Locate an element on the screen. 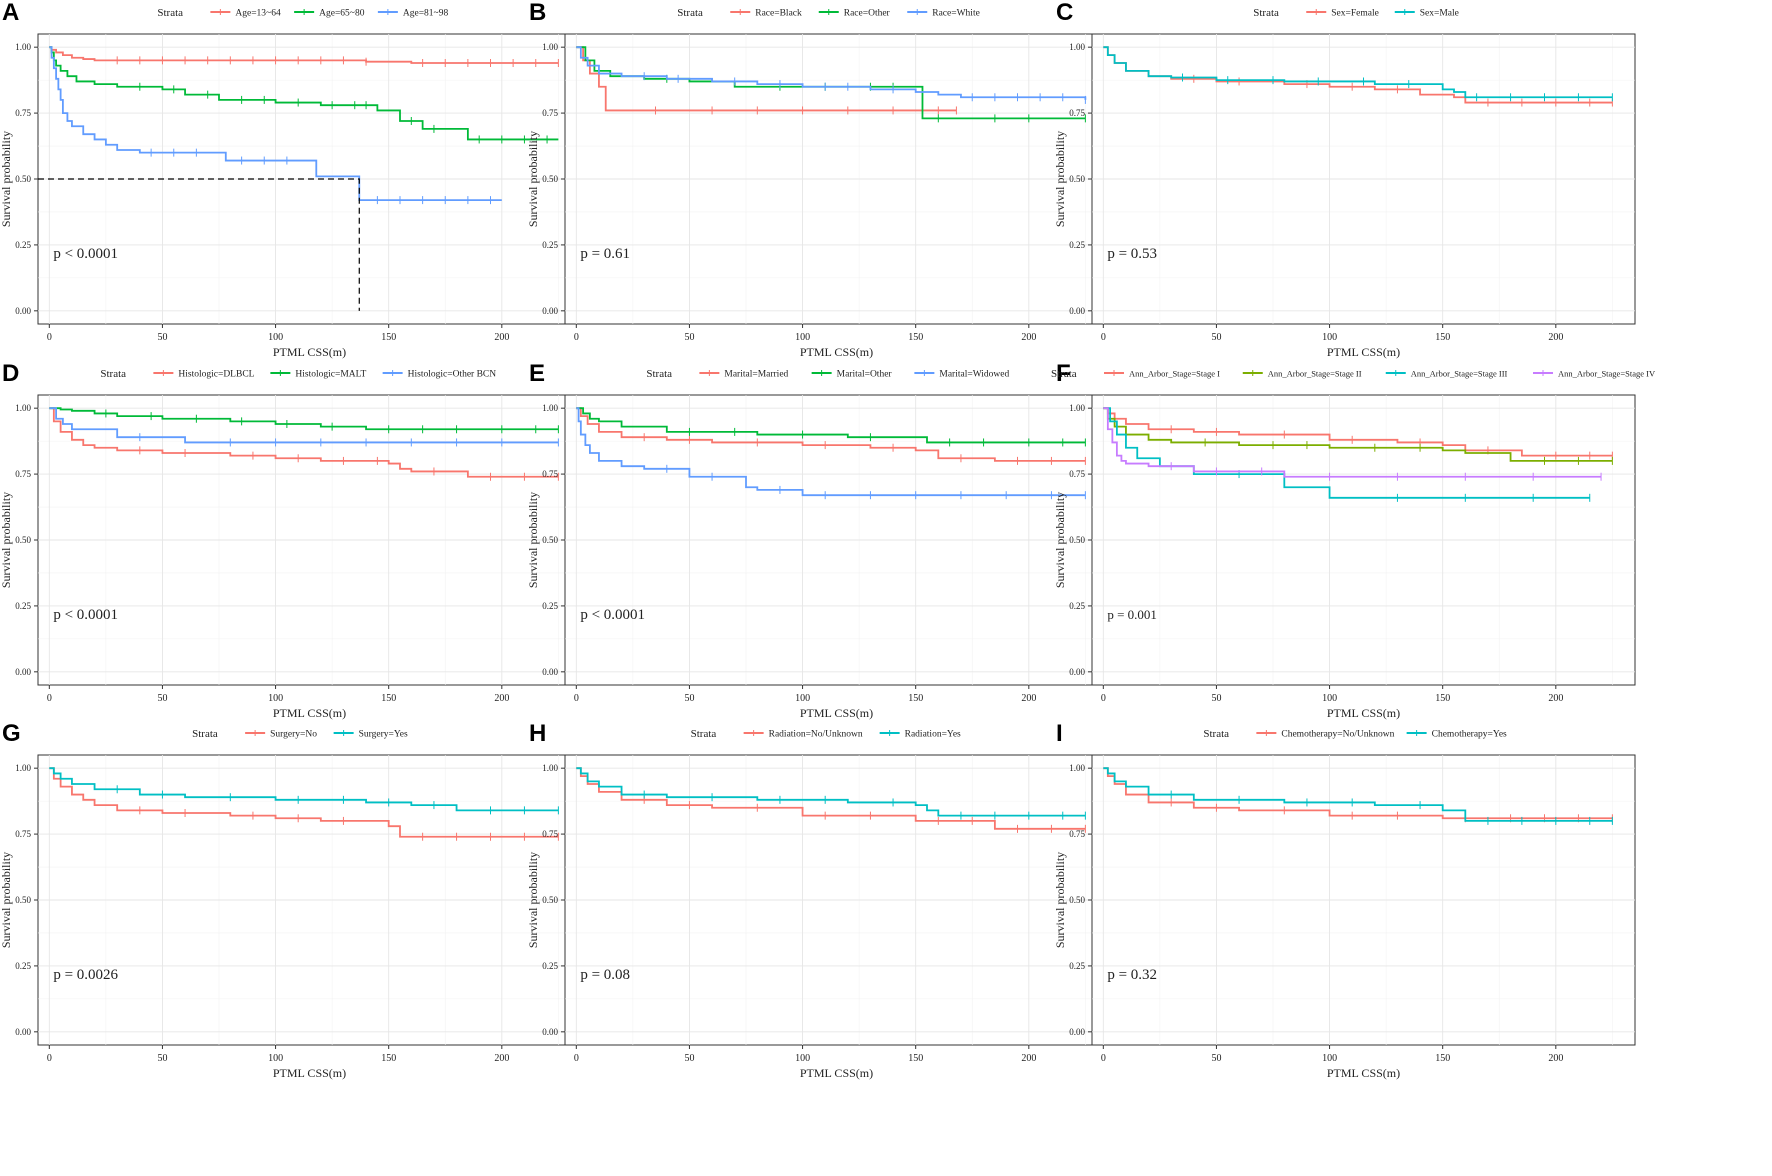  series-surgery-no is located at coordinates (304, 804).